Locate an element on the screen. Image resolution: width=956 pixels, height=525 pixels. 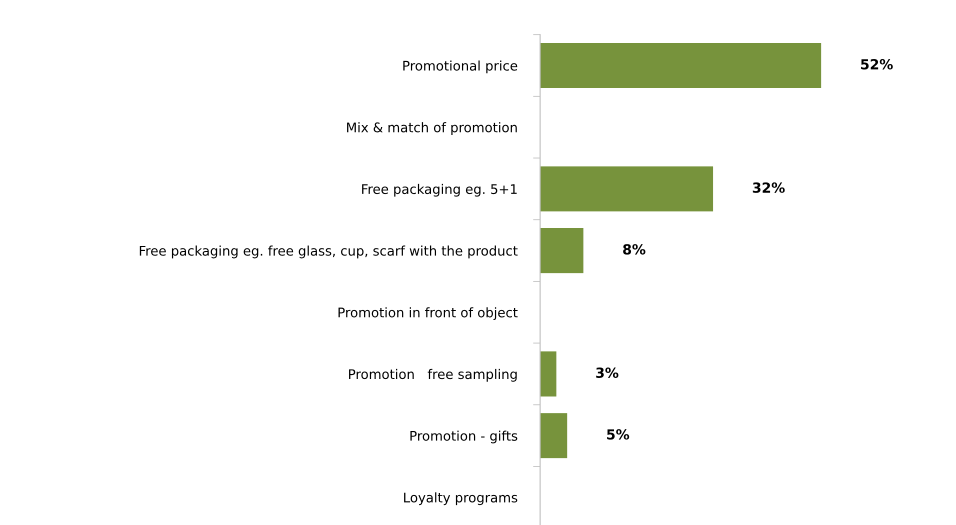
y-tick-label: Loyalty programs is located at coordinates (461, 499).